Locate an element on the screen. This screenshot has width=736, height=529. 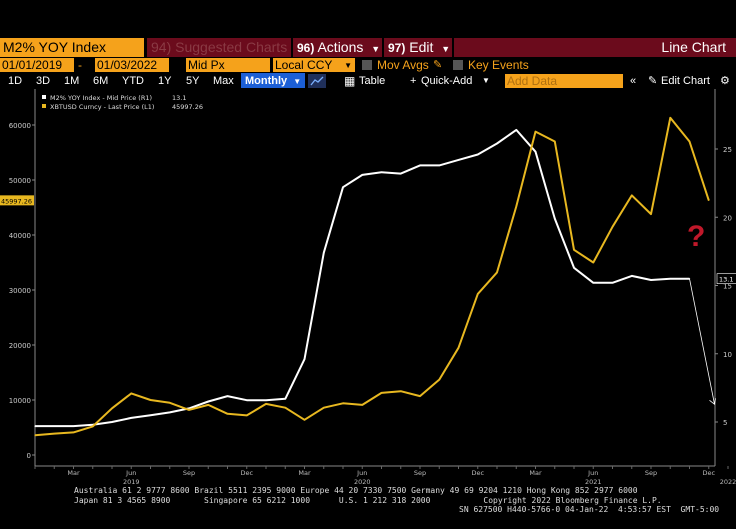
end-date-field: 01/03/2022 is located at coordinates (132, 65).